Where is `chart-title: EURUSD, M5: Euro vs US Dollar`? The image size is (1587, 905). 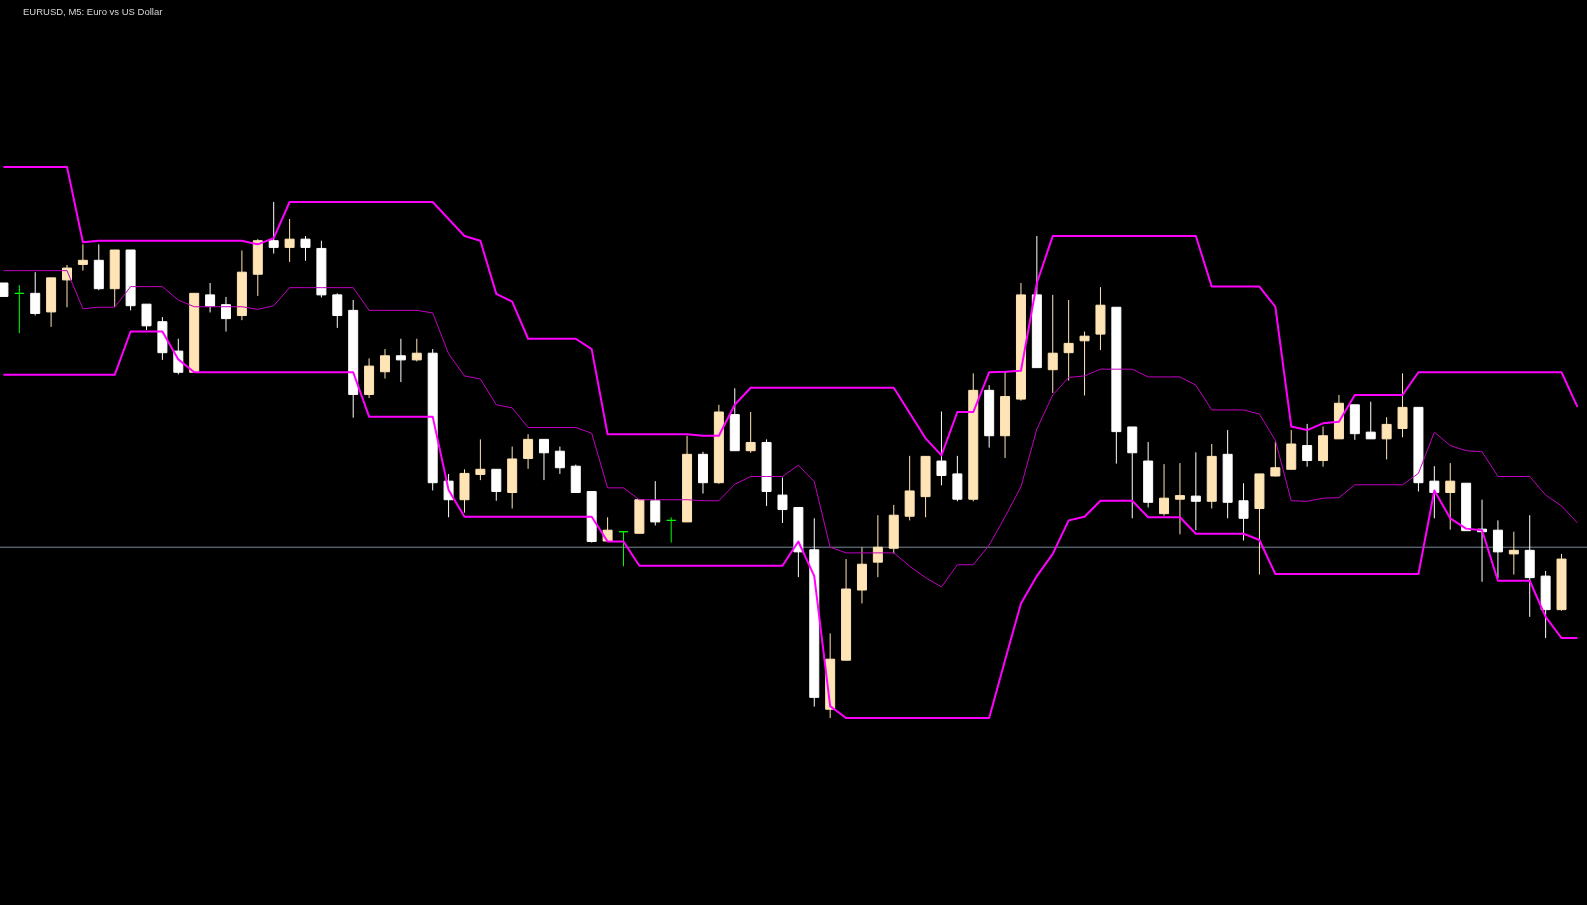 chart-title: EURUSD, M5: Euro vs US Dollar is located at coordinates (93, 11).